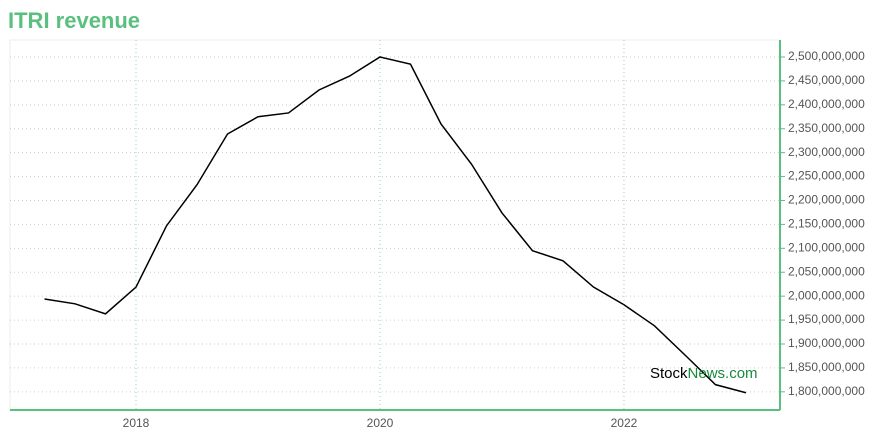  What do you see at coordinates (826, 56) in the screenshot?
I see `y-tick-label: 2,500,000,000` at bounding box center [826, 56].